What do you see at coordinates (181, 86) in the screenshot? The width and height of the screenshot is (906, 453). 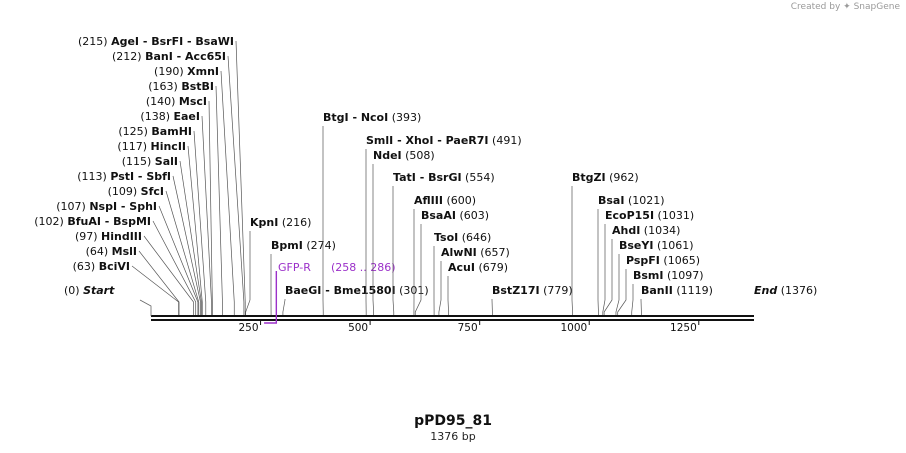 I see `enzyme-site-label: (163) BstBI` at bounding box center [181, 86].